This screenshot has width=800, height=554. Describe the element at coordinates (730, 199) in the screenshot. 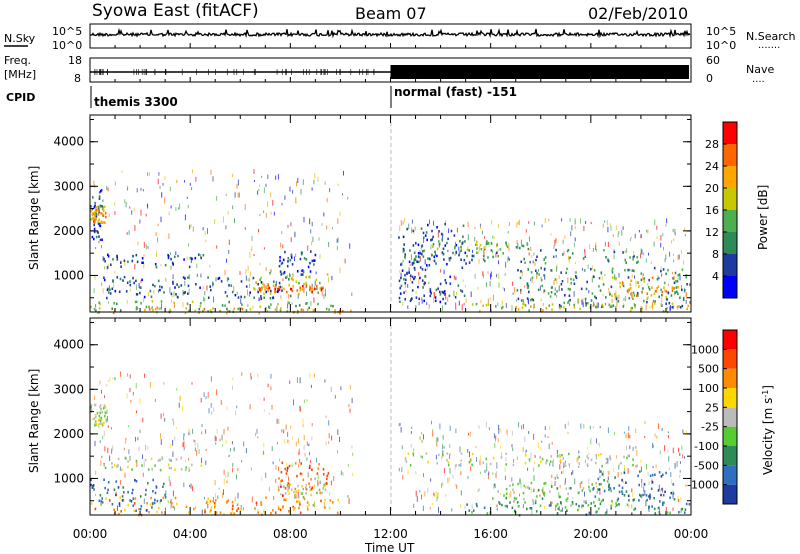

I see `colorbar-segment` at that location.